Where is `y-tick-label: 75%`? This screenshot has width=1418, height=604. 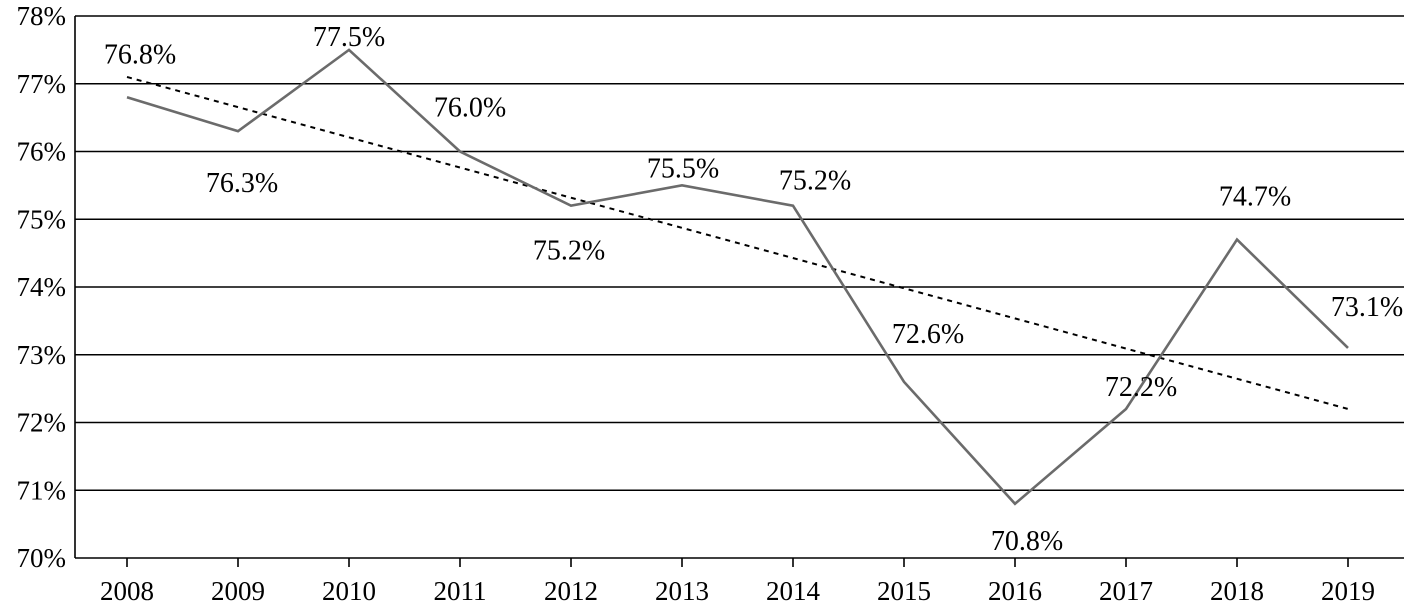
y-tick-label: 75% is located at coordinates (42, 219).